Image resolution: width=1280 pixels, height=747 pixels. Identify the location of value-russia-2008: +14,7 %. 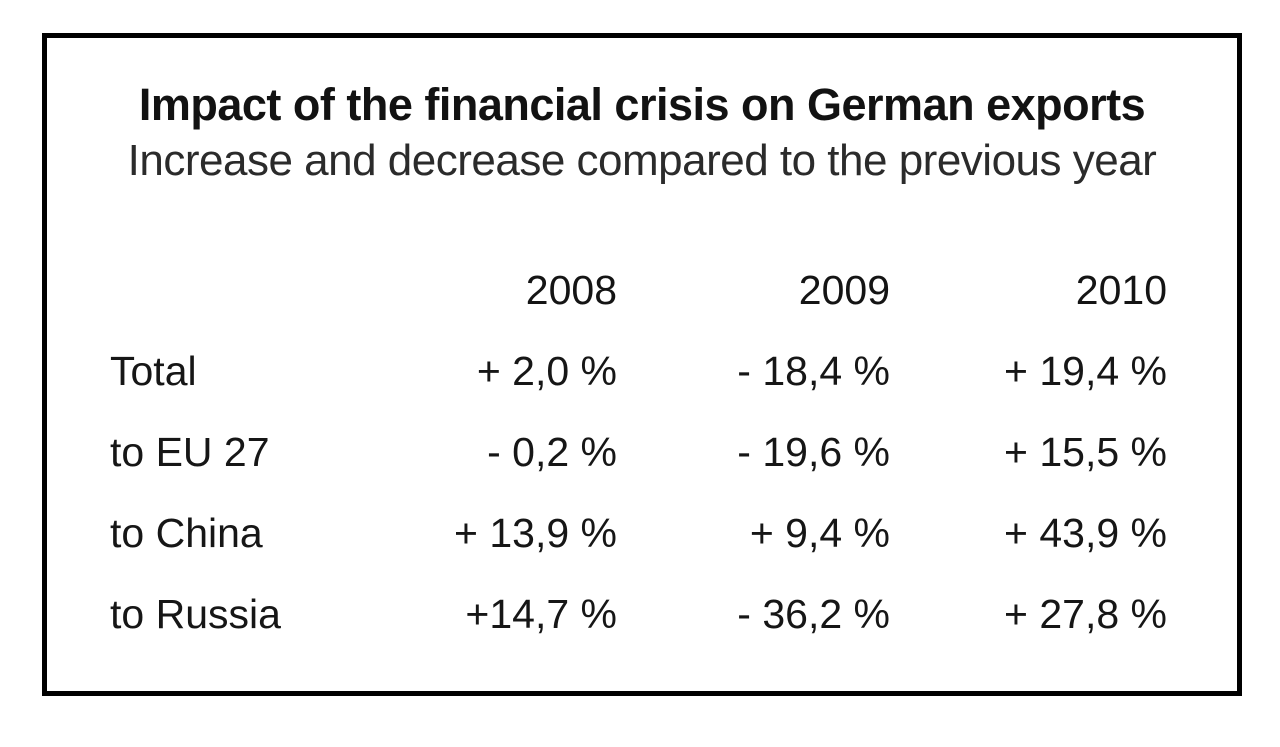
(541, 614).